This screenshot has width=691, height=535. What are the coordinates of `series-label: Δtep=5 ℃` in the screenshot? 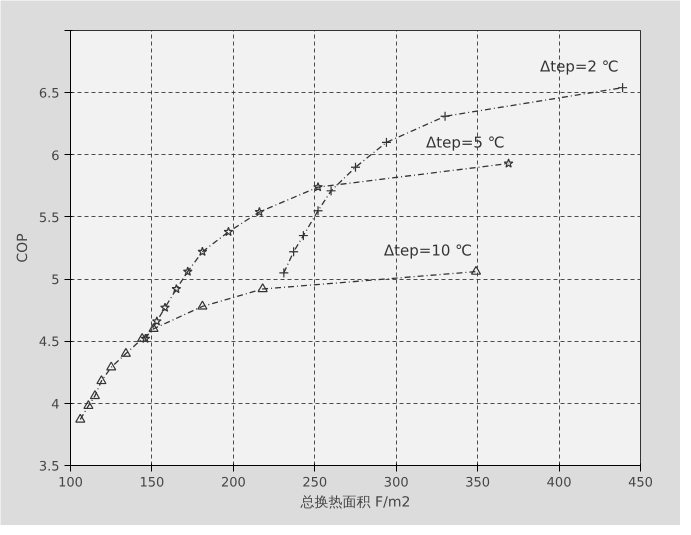 It's located at (465, 142).